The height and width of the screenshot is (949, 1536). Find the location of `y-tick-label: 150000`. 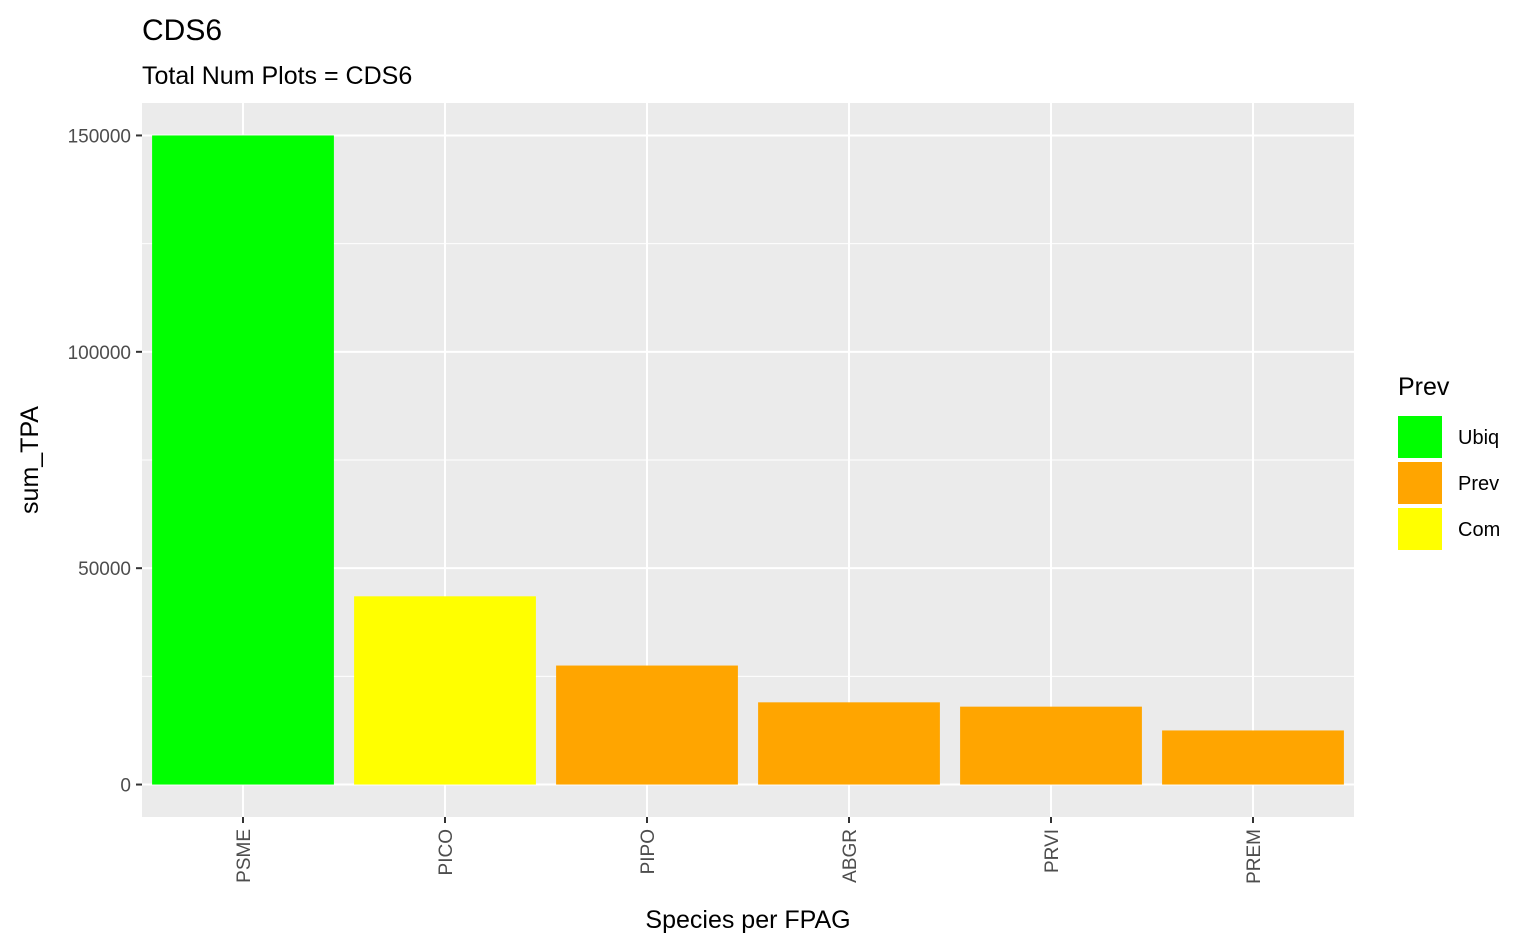

y-tick-label: 150000 is located at coordinates (99, 136).